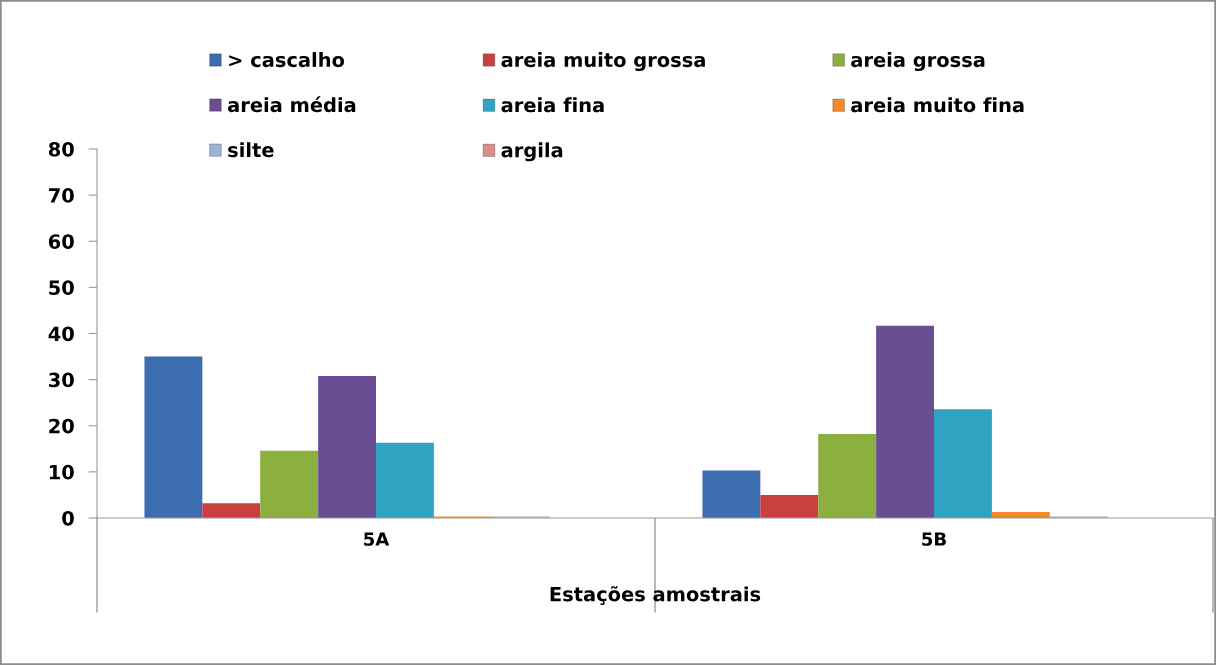 The image size is (1216, 665). I want to click on y-tick-label: 10, so click(61, 472).